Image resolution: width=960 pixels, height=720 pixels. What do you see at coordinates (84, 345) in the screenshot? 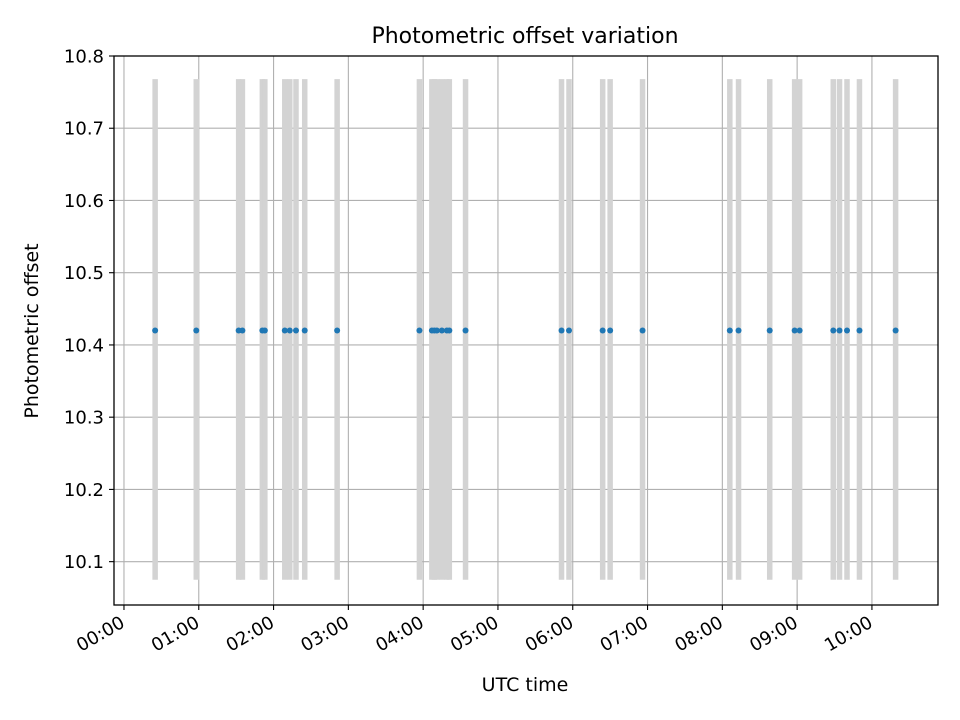
I see `y-tick-label: 10.4` at bounding box center [84, 345].